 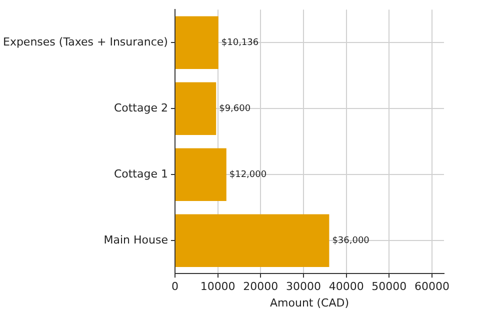 What do you see at coordinates (141, 173) in the screenshot?
I see `y-tick-label: Cottage 1` at bounding box center [141, 173].